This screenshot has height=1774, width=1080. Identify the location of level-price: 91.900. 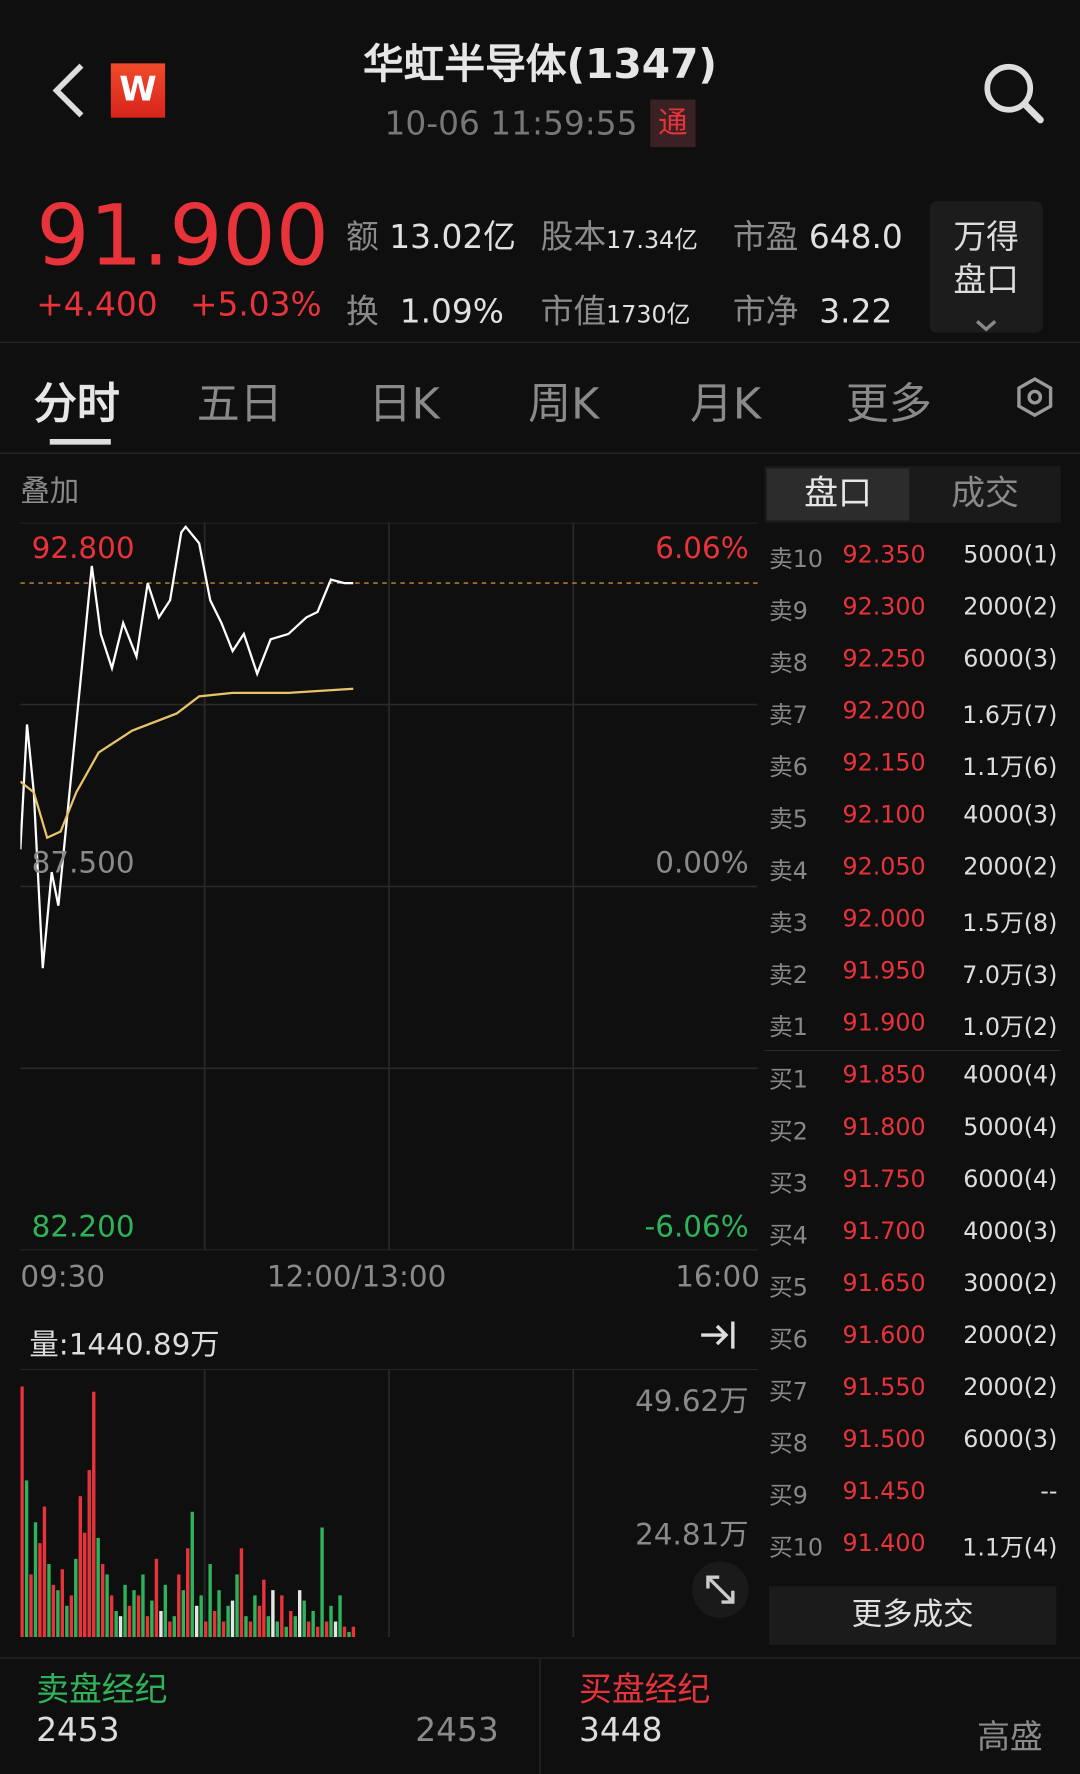
(884, 1023).